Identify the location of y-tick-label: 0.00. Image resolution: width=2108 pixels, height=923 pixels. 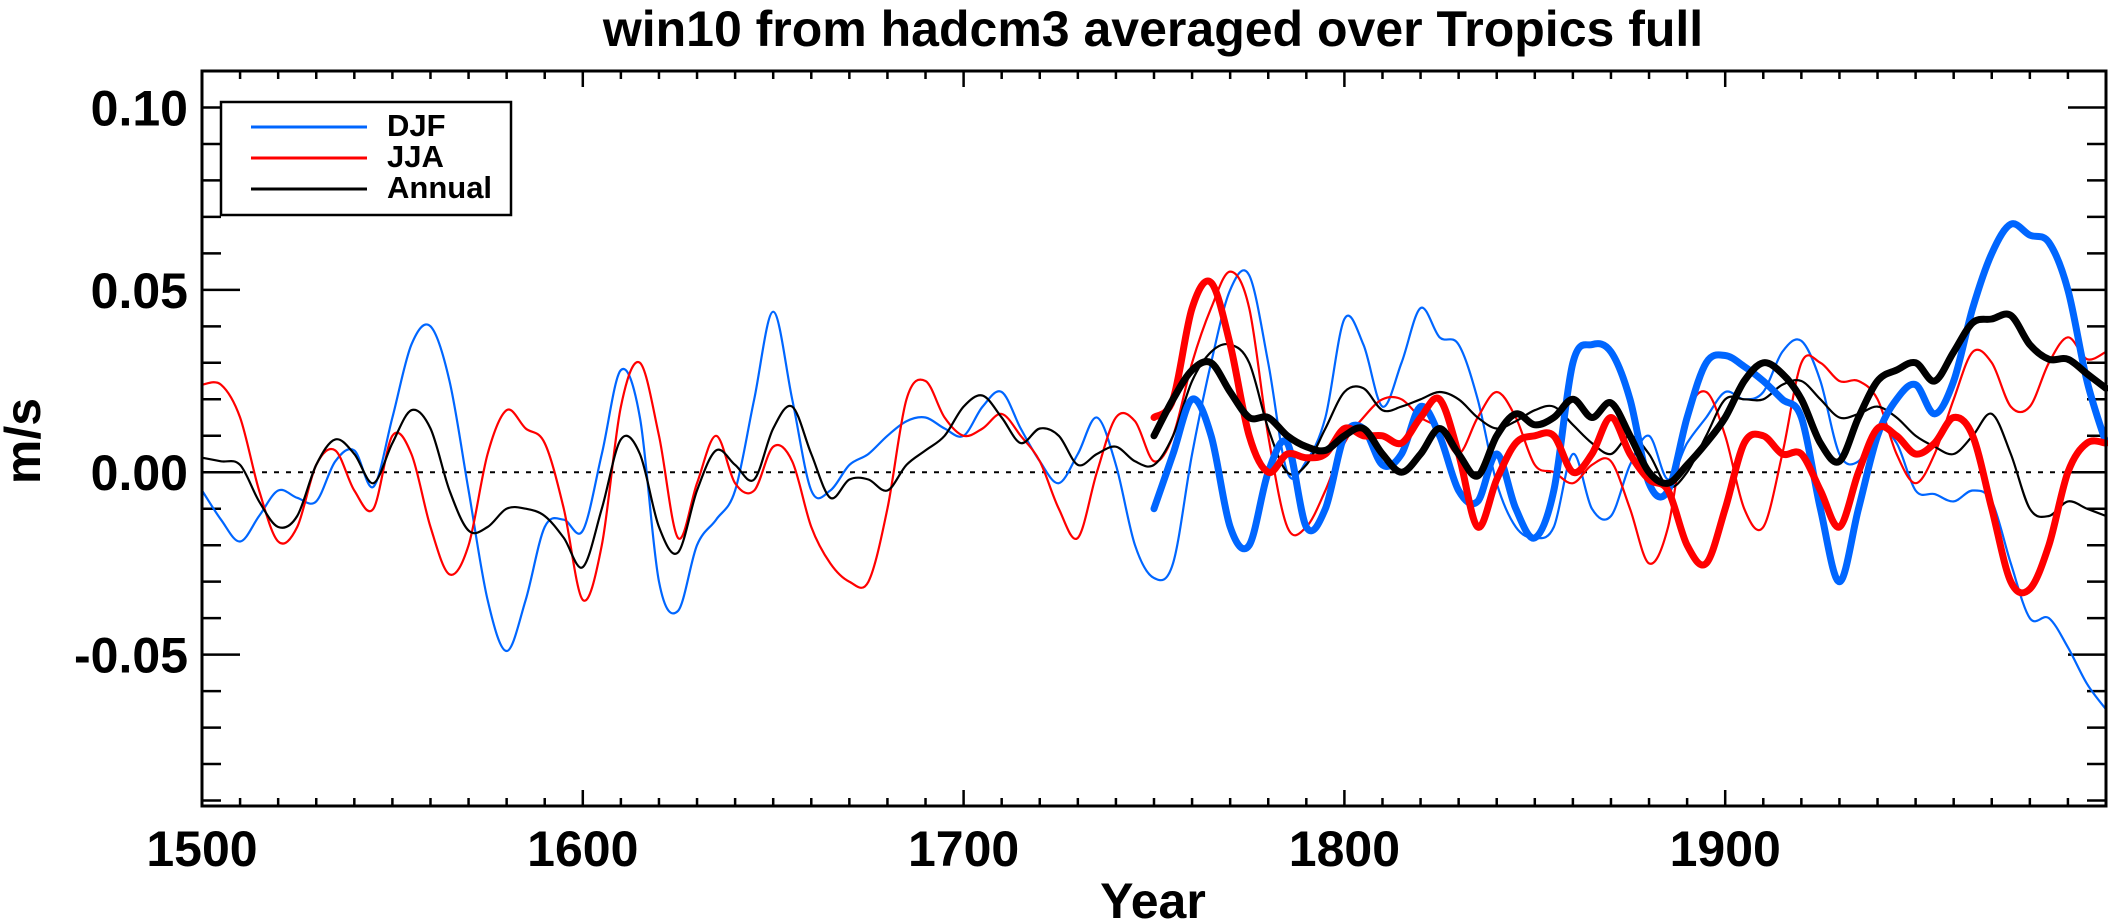
(139, 473).